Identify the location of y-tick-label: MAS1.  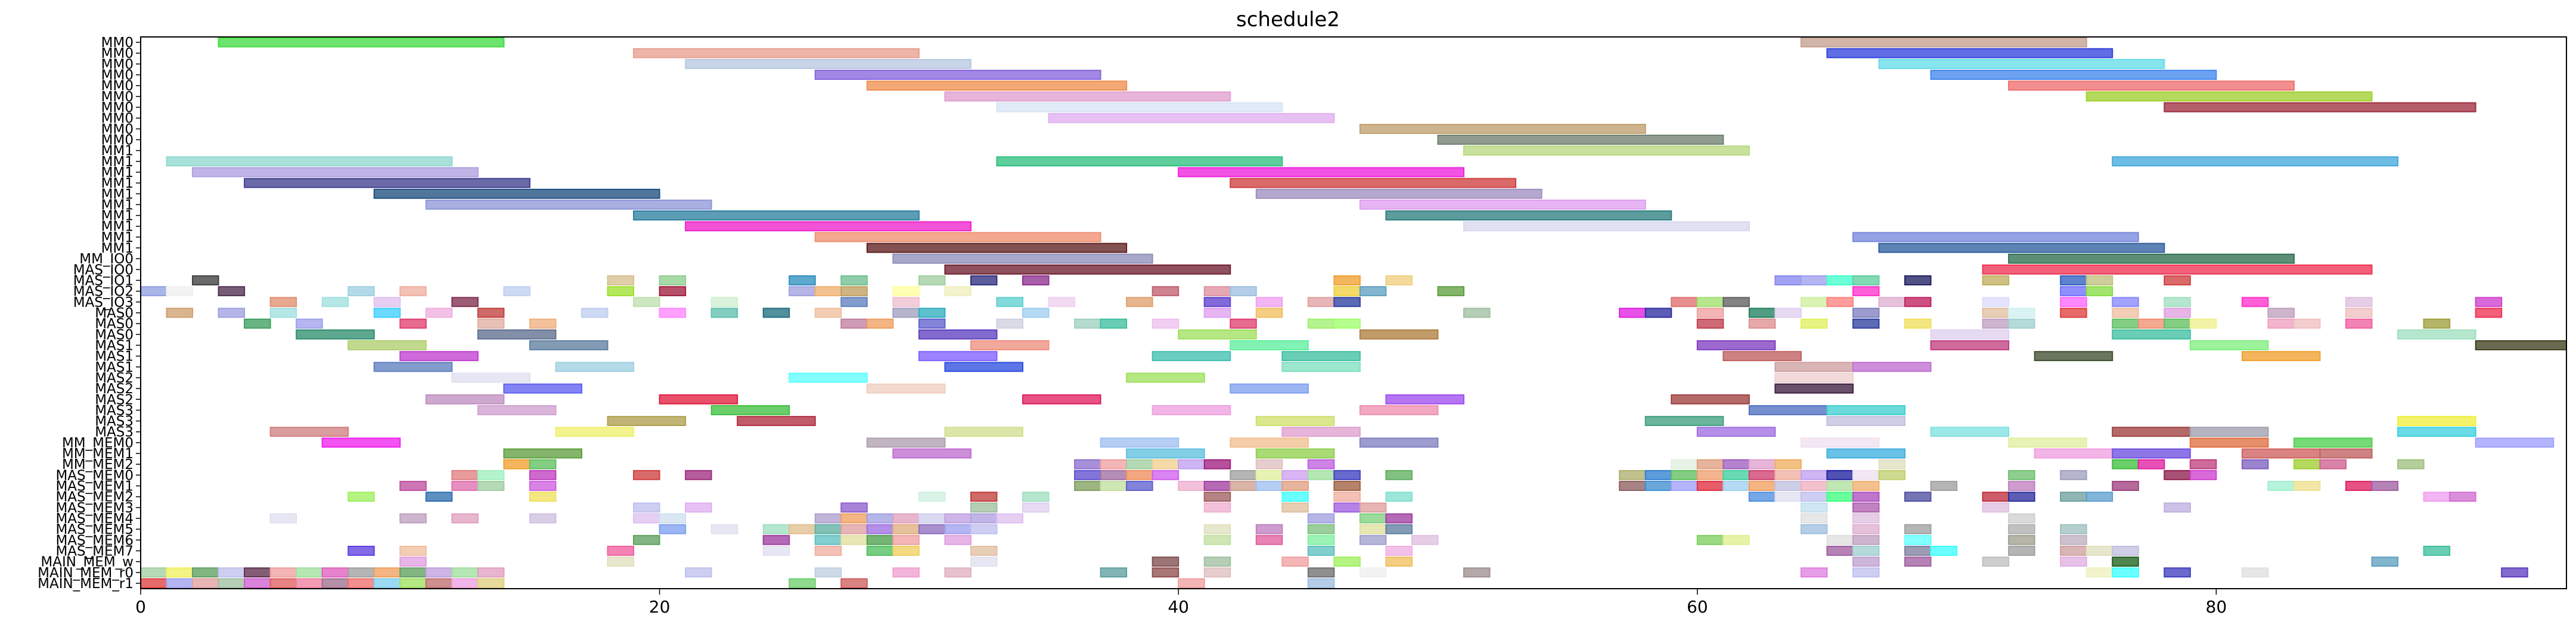
(115, 367).